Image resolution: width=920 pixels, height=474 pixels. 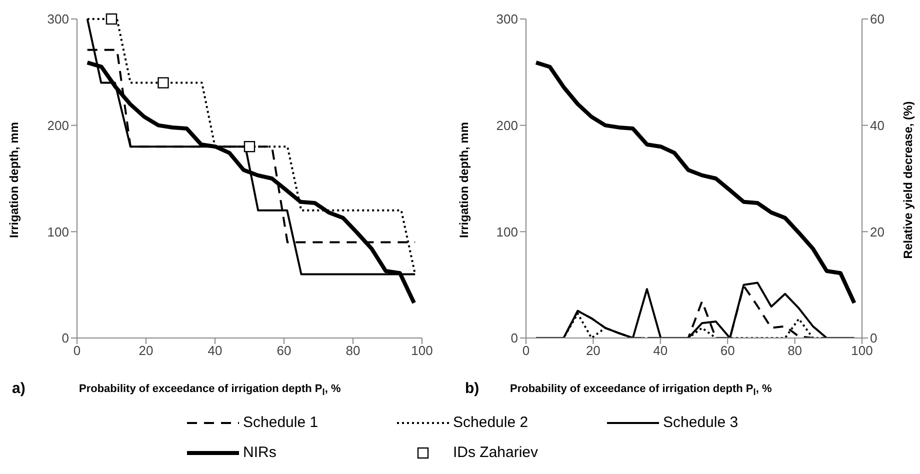 I want to click on legend-label: Schedule 2, so click(x=490, y=422).